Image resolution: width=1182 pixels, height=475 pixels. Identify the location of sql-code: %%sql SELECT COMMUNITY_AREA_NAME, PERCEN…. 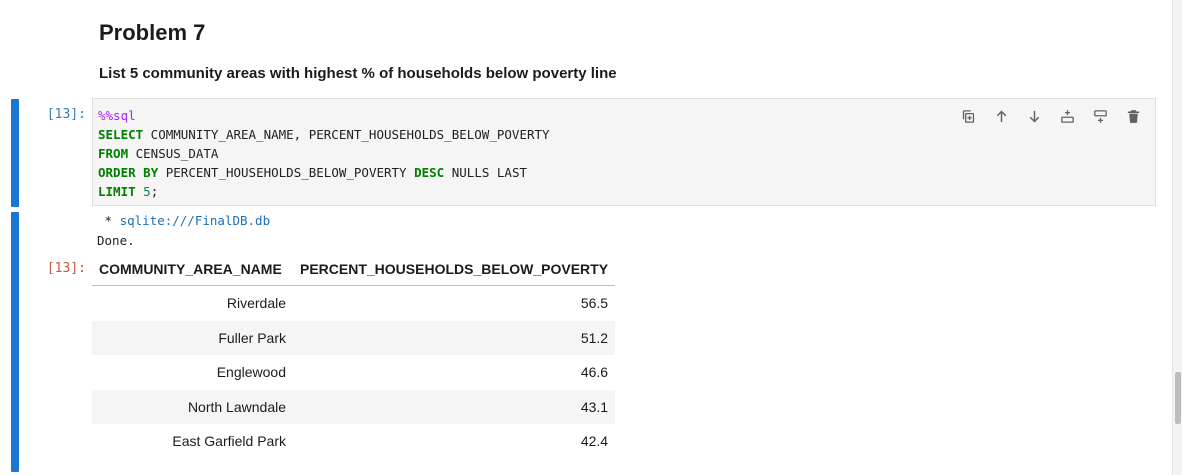
(324, 153).